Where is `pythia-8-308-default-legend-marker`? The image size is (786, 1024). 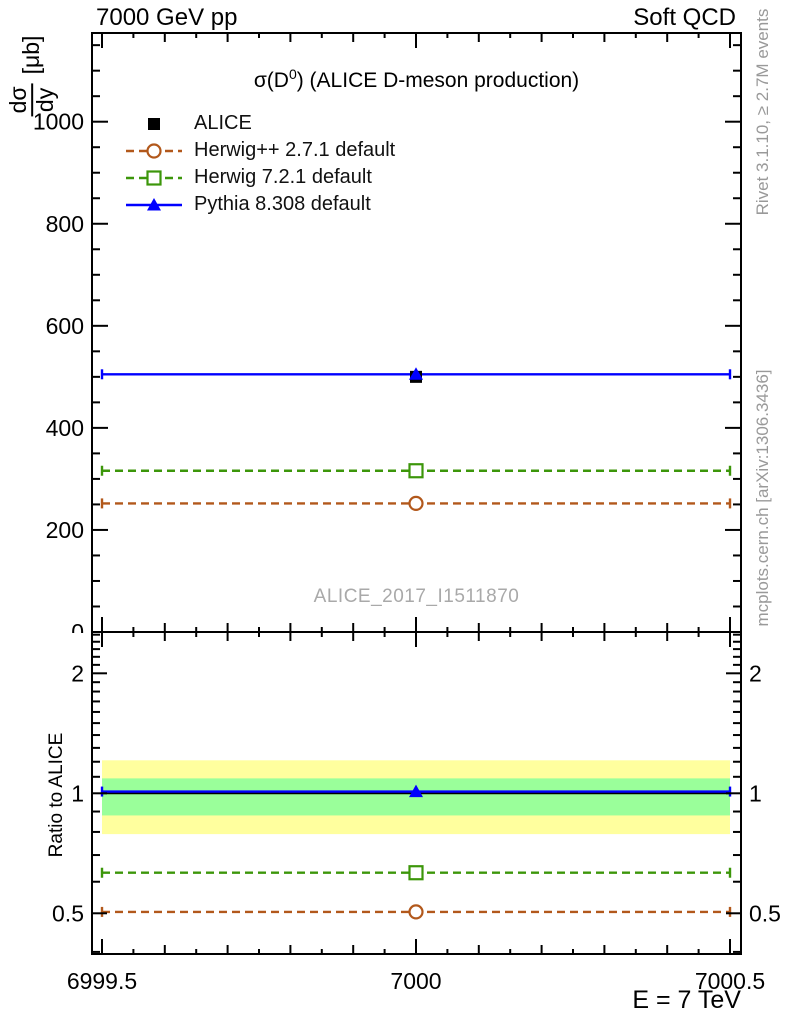 pythia-8-308-default-legend-marker is located at coordinates (154, 203).